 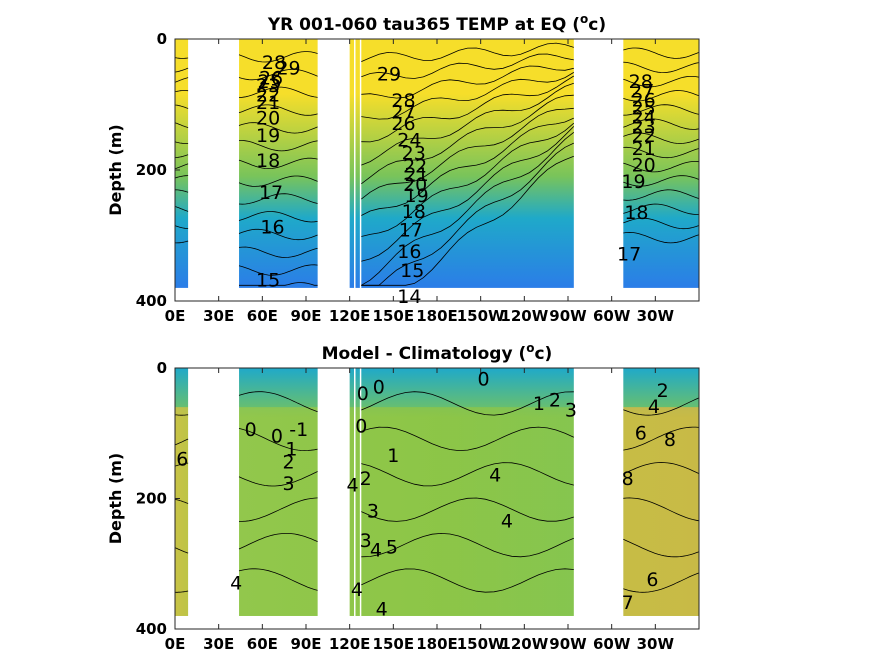 What do you see at coordinates (437, 352) in the screenshot?
I see `chart-title: Model - Climatology (oc)` at bounding box center [437, 352].